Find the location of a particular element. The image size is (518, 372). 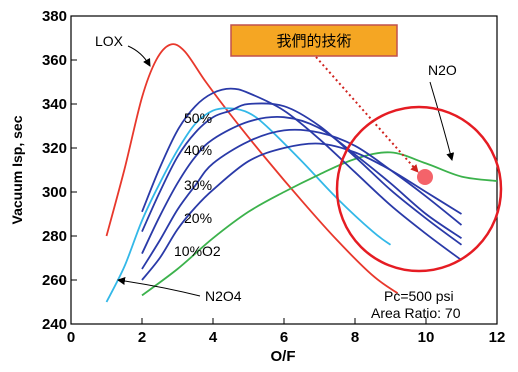

conditions-note: Pc=500 psi Area Ratio: 70 is located at coordinates (416, 304).